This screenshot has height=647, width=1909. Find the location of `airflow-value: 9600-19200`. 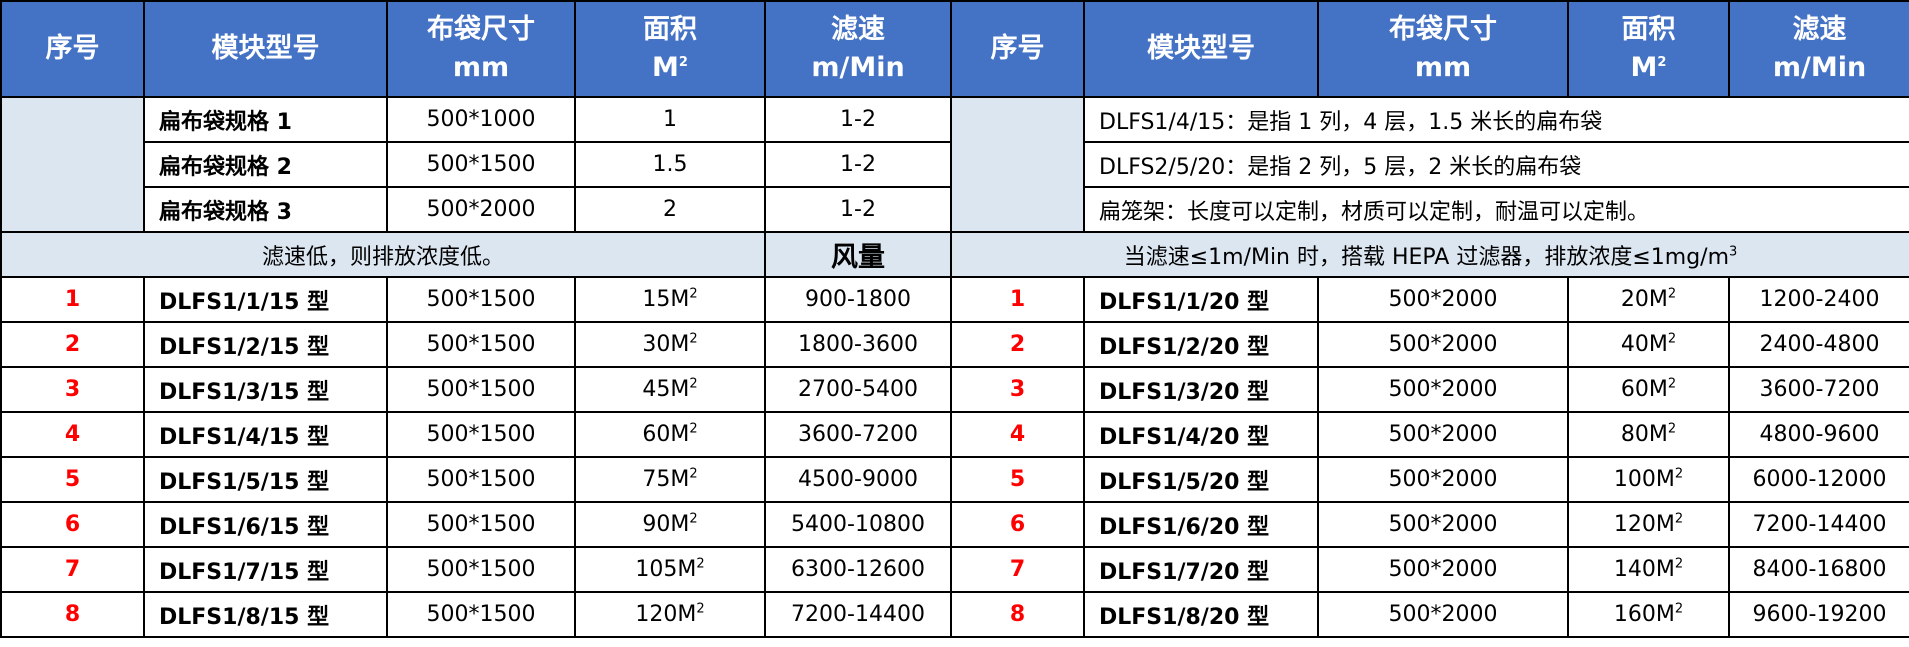

airflow-value: 9600-19200 is located at coordinates (1818, 614).